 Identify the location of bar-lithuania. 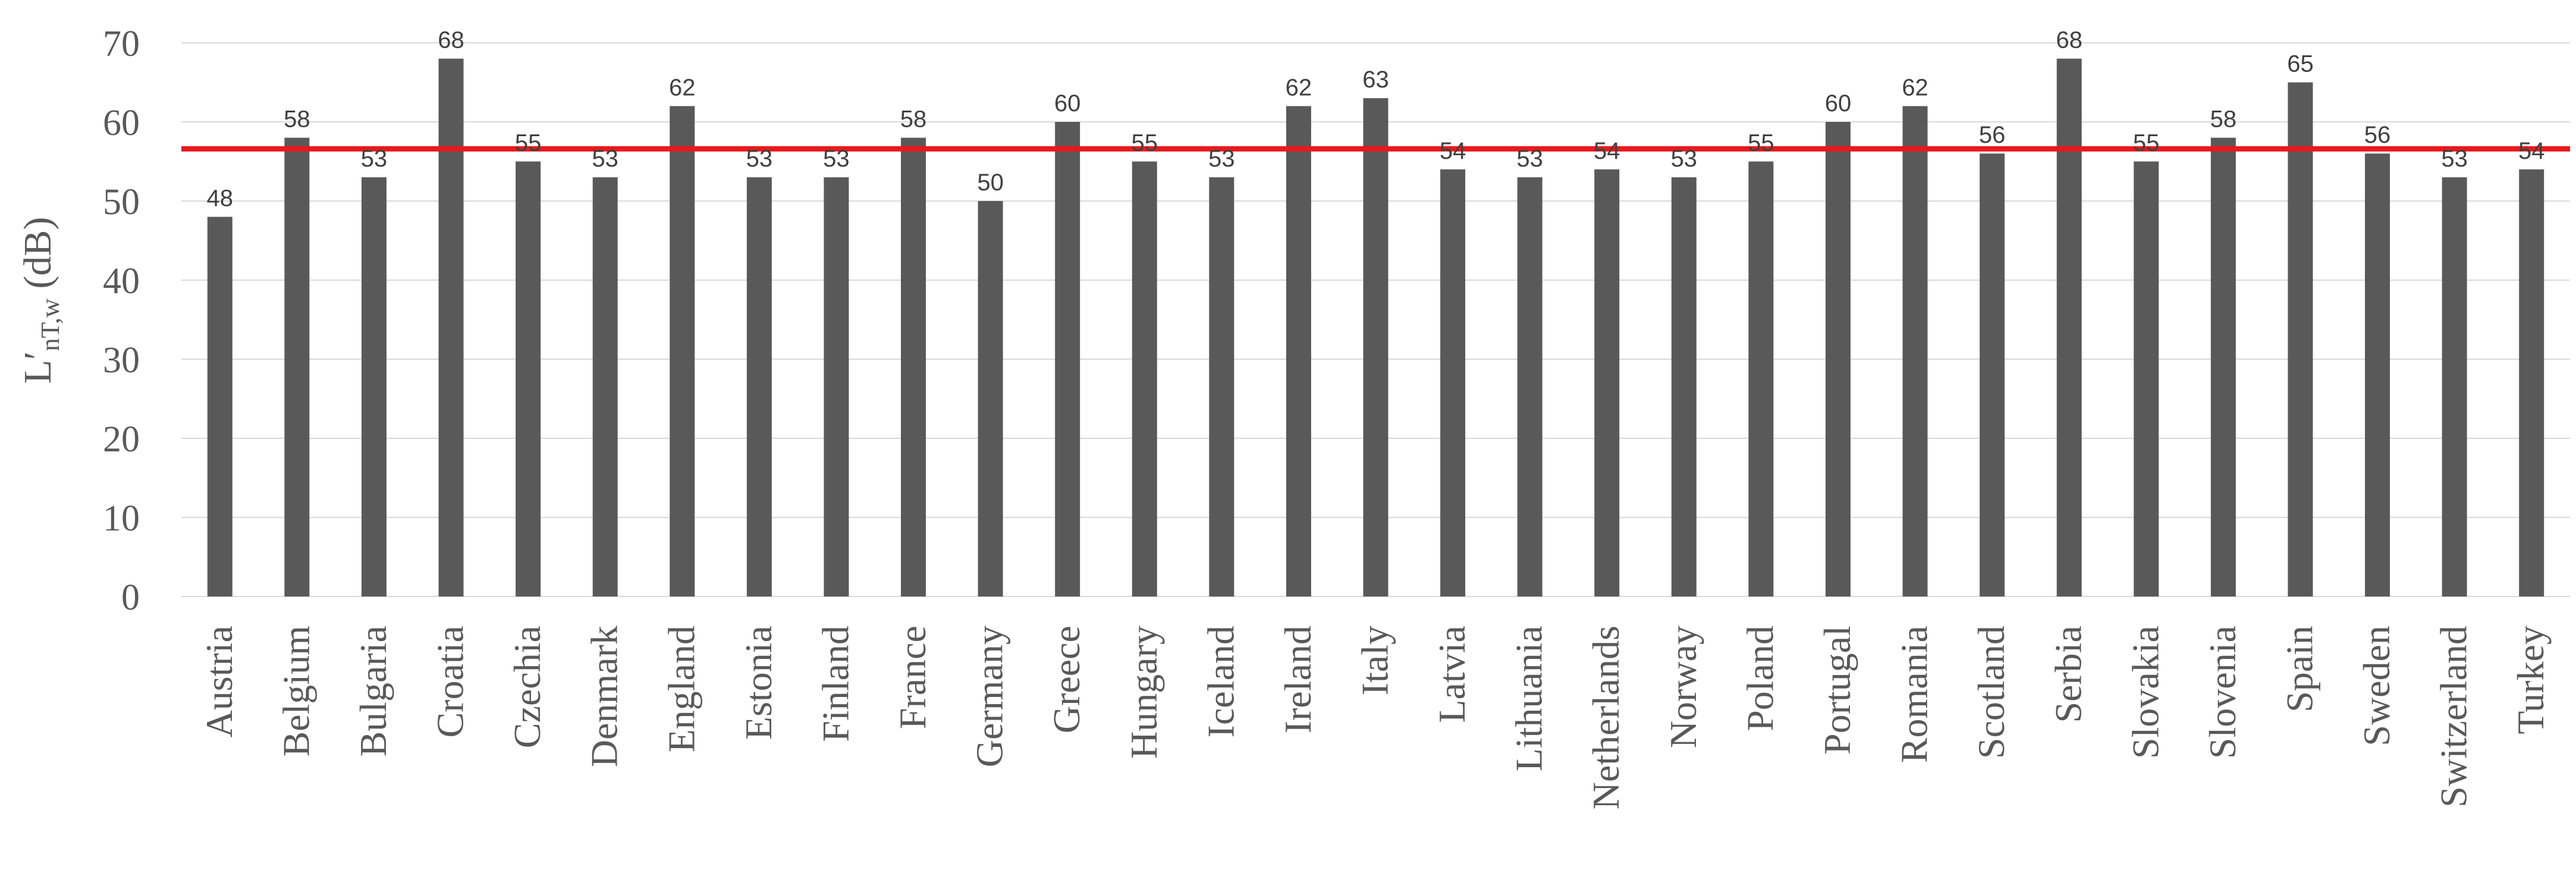
(1530, 387).